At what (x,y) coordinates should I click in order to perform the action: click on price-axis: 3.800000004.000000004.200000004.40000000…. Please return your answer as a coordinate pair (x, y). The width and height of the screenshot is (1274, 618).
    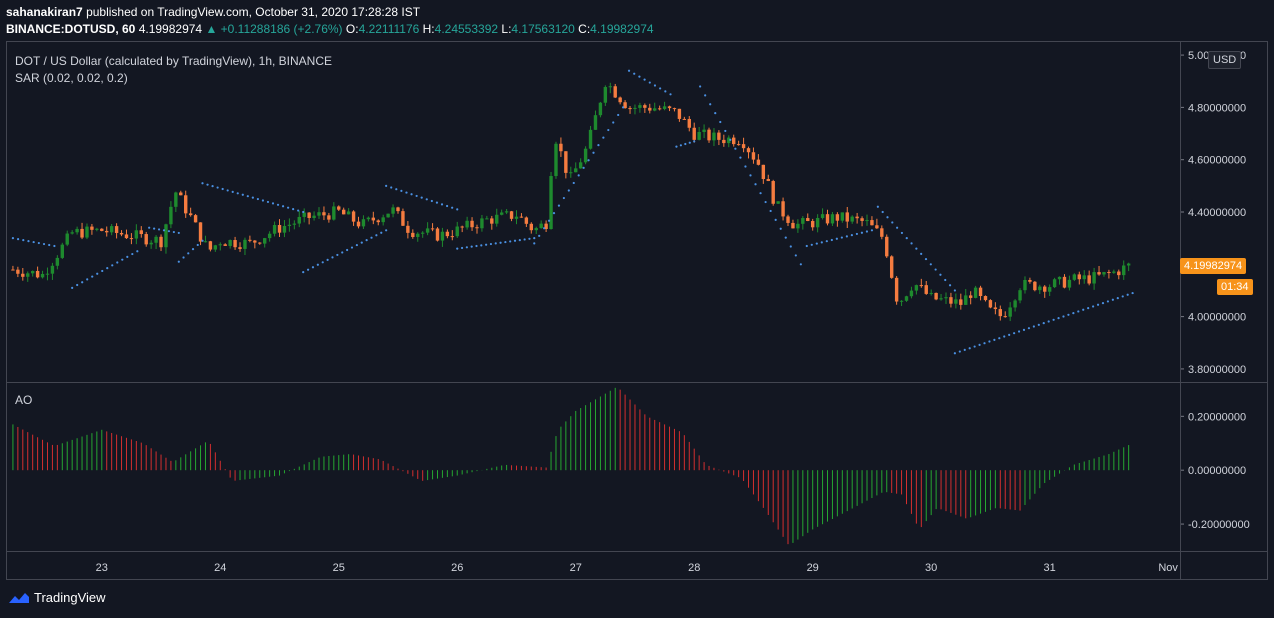
    Looking at the image, I should click on (1213, 213).